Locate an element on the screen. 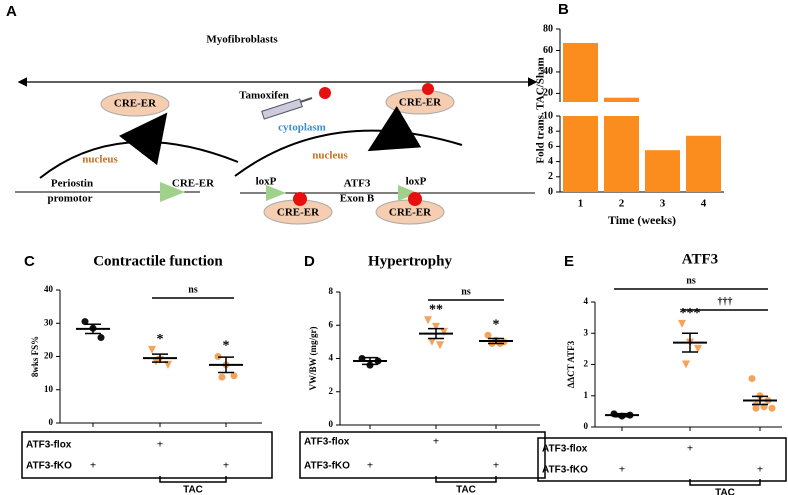  panel-label: E is located at coordinates (569, 261).